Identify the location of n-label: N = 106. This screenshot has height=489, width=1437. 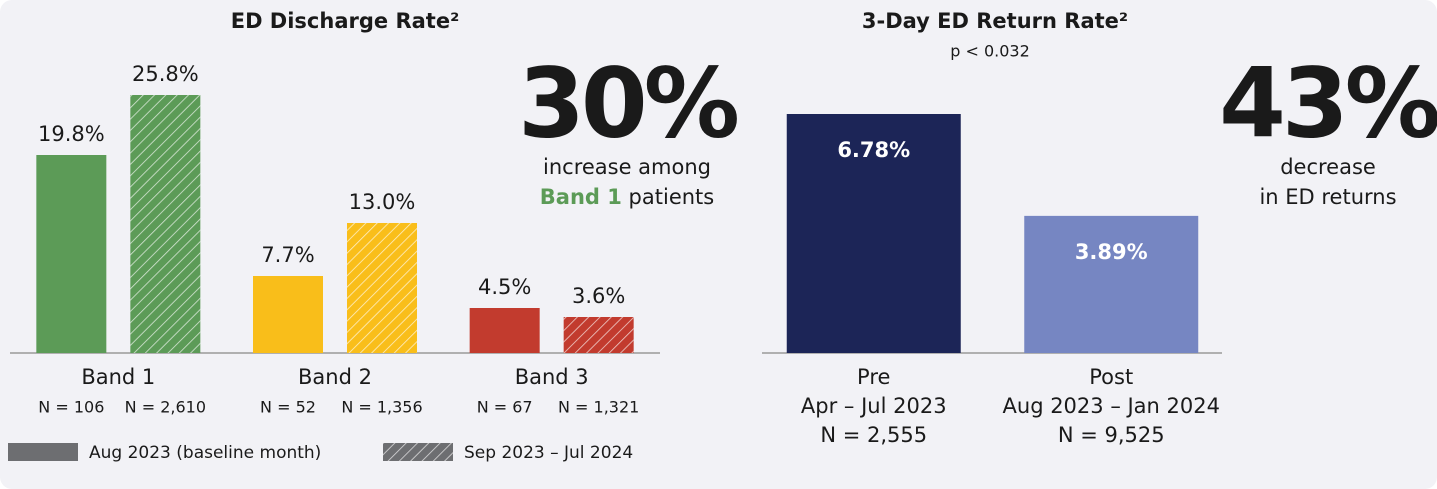
(71, 407).